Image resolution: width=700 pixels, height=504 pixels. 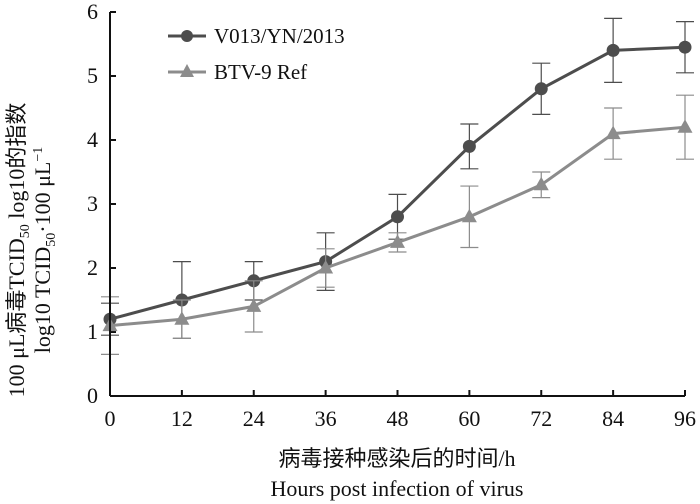 What do you see at coordinates (469, 418) in the screenshot?
I see `x-tick-label: 60` at bounding box center [469, 418].